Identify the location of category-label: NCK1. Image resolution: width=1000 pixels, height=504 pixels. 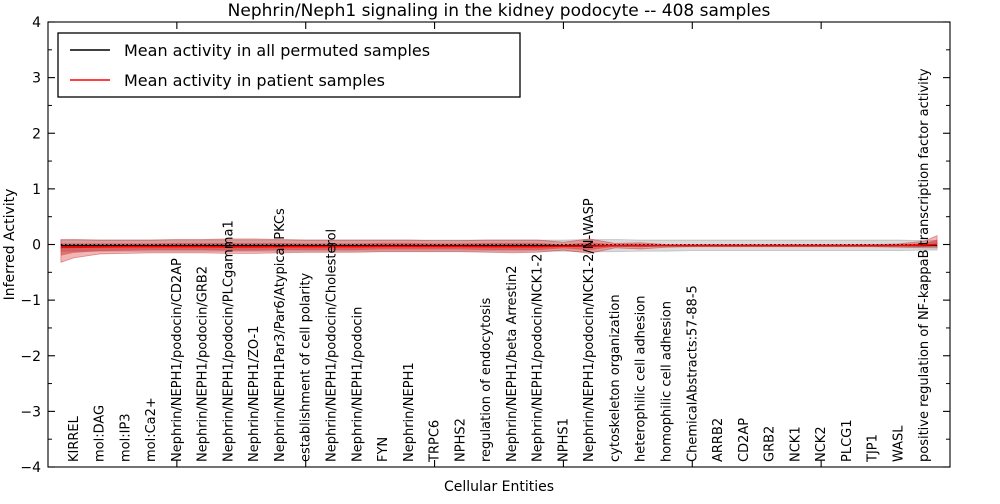
(795, 444).